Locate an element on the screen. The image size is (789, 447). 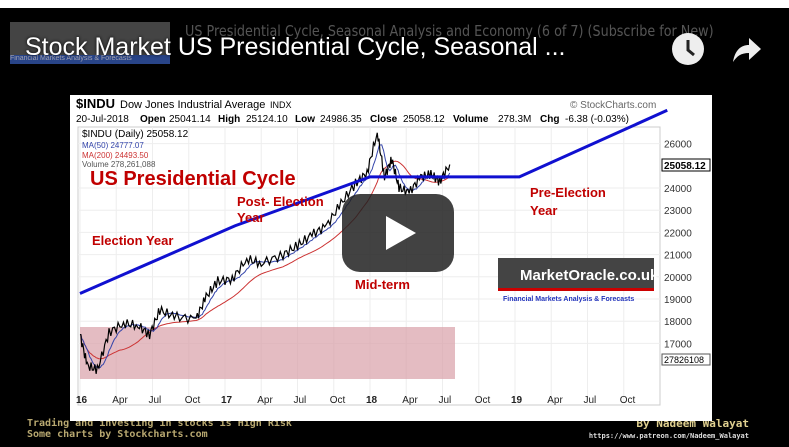
exchange: INDX is located at coordinates (281, 105).